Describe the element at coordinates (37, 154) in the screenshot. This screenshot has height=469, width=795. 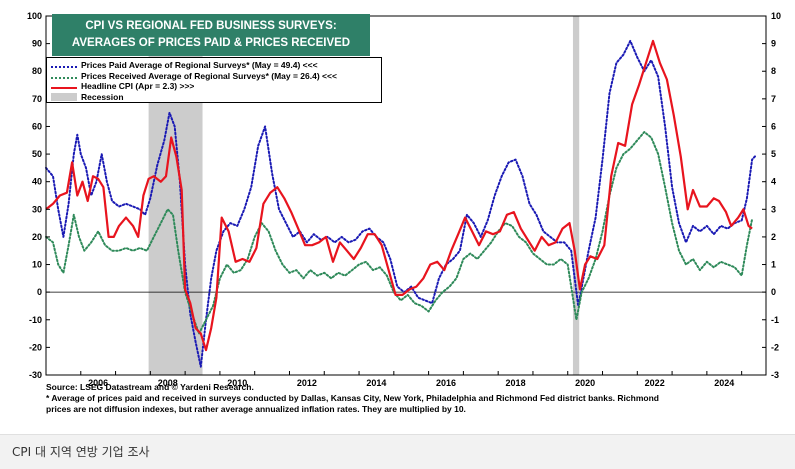
I see `left-tick-label: 50` at that location.